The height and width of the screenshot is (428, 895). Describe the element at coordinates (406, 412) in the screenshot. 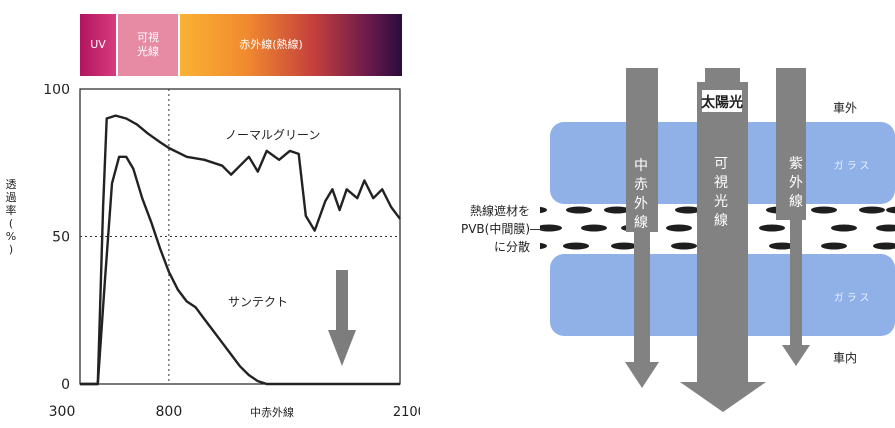

I see `x-tick-label: 2100 波長(nm)` at that location.